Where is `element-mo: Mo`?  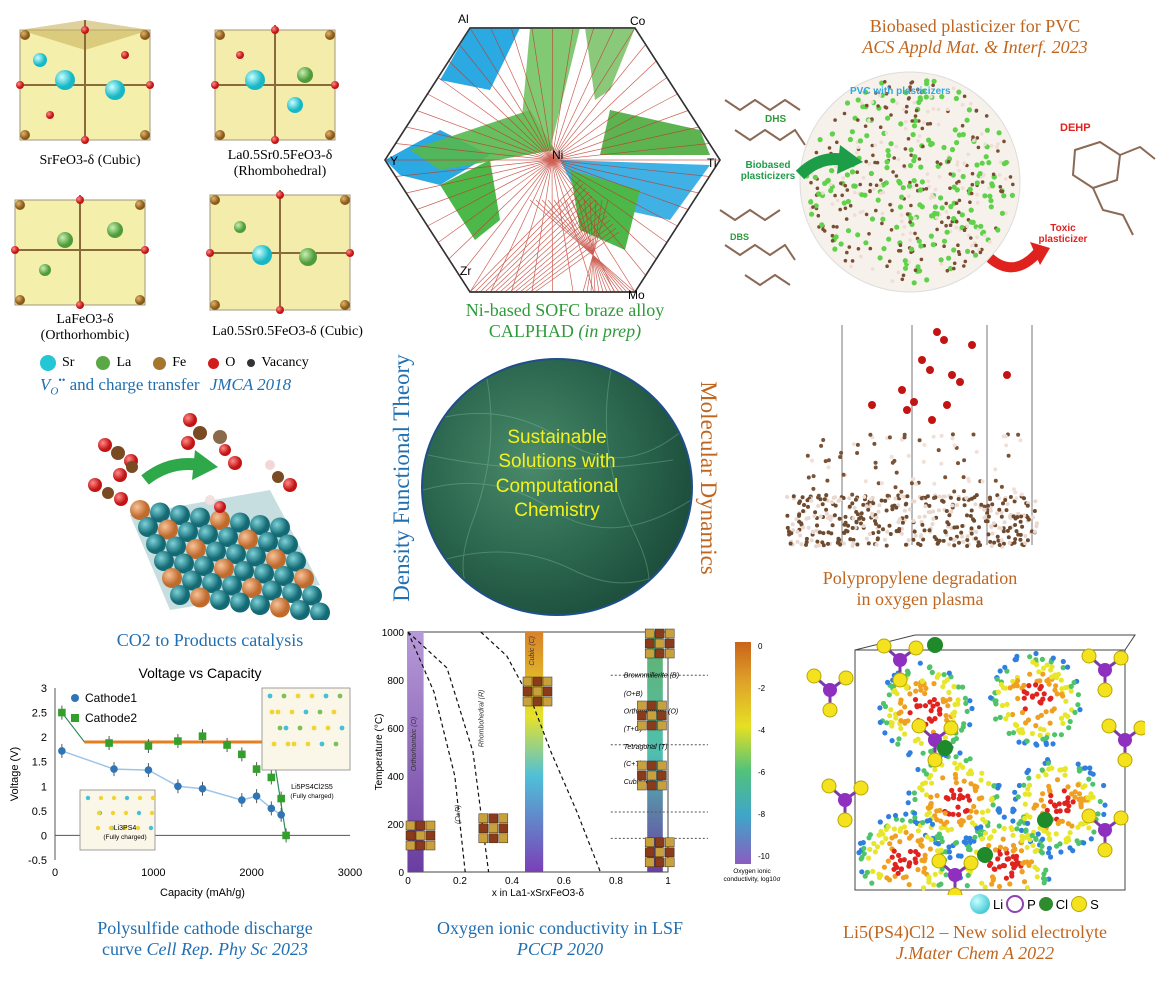 element-mo: Mo is located at coordinates (636, 295).